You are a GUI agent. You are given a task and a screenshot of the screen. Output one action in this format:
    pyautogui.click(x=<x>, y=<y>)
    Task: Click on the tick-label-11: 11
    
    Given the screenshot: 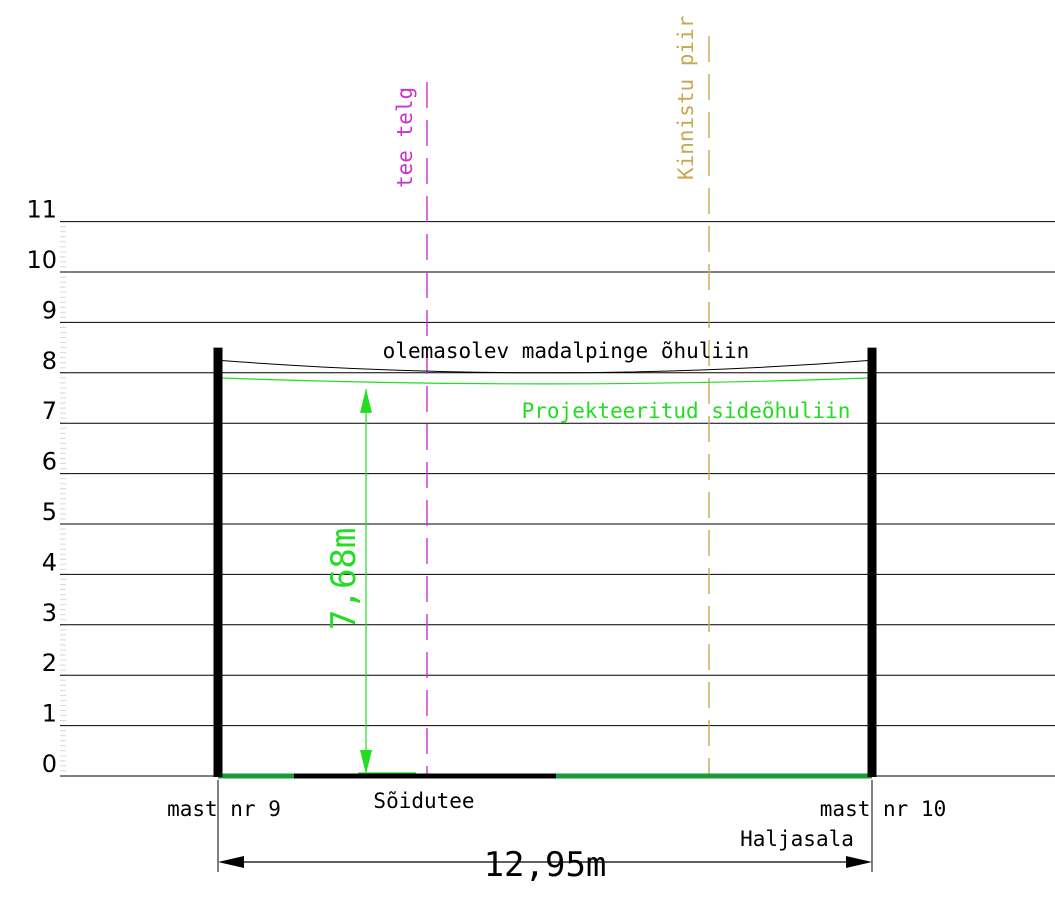 What is the action you would take?
    pyautogui.click(x=41, y=210)
    